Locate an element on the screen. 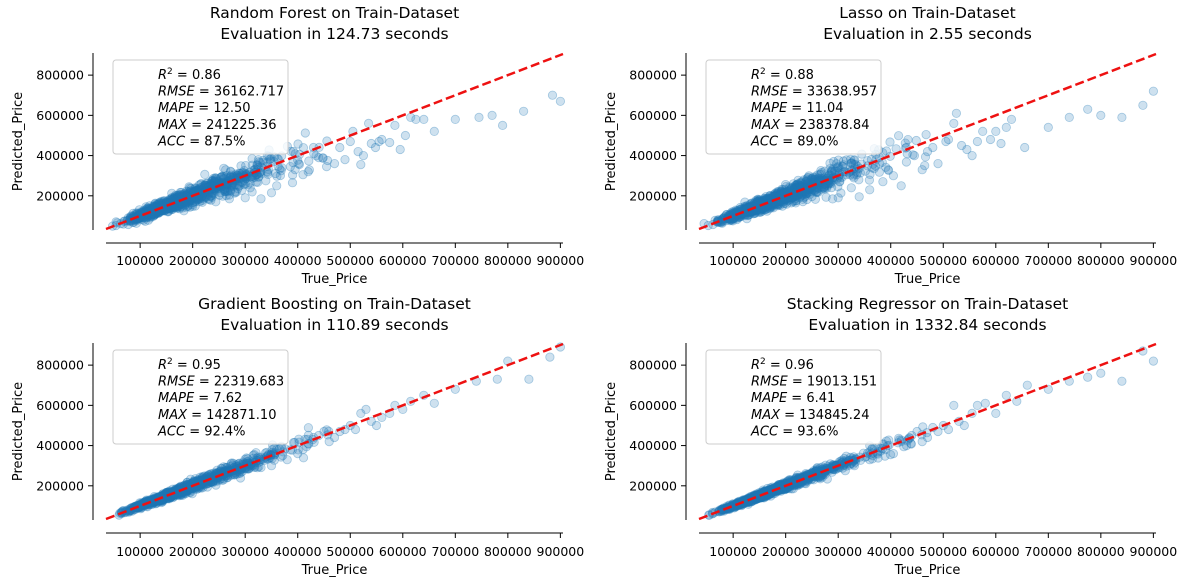 The image size is (1189, 588). x-tick-label: 800000 is located at coordinates (508, 551).